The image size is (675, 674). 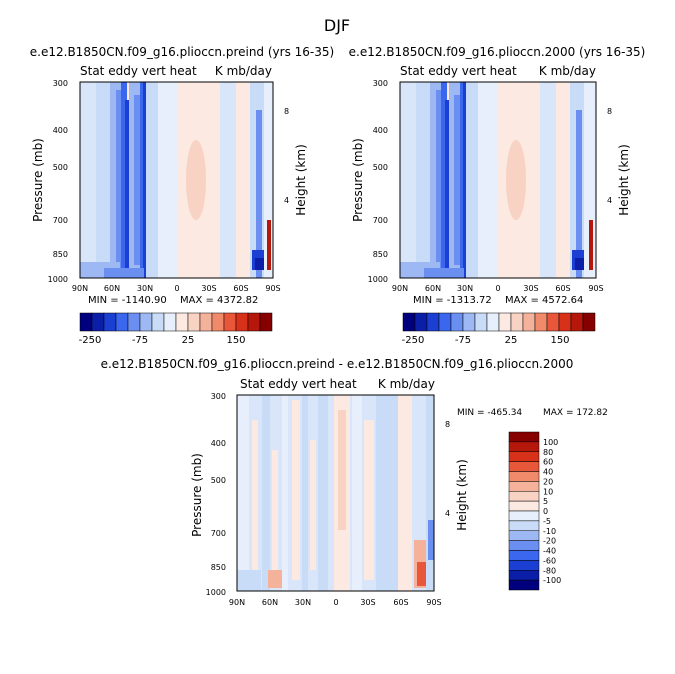 I want to click on plot-frame, so click(x=176, y=180).